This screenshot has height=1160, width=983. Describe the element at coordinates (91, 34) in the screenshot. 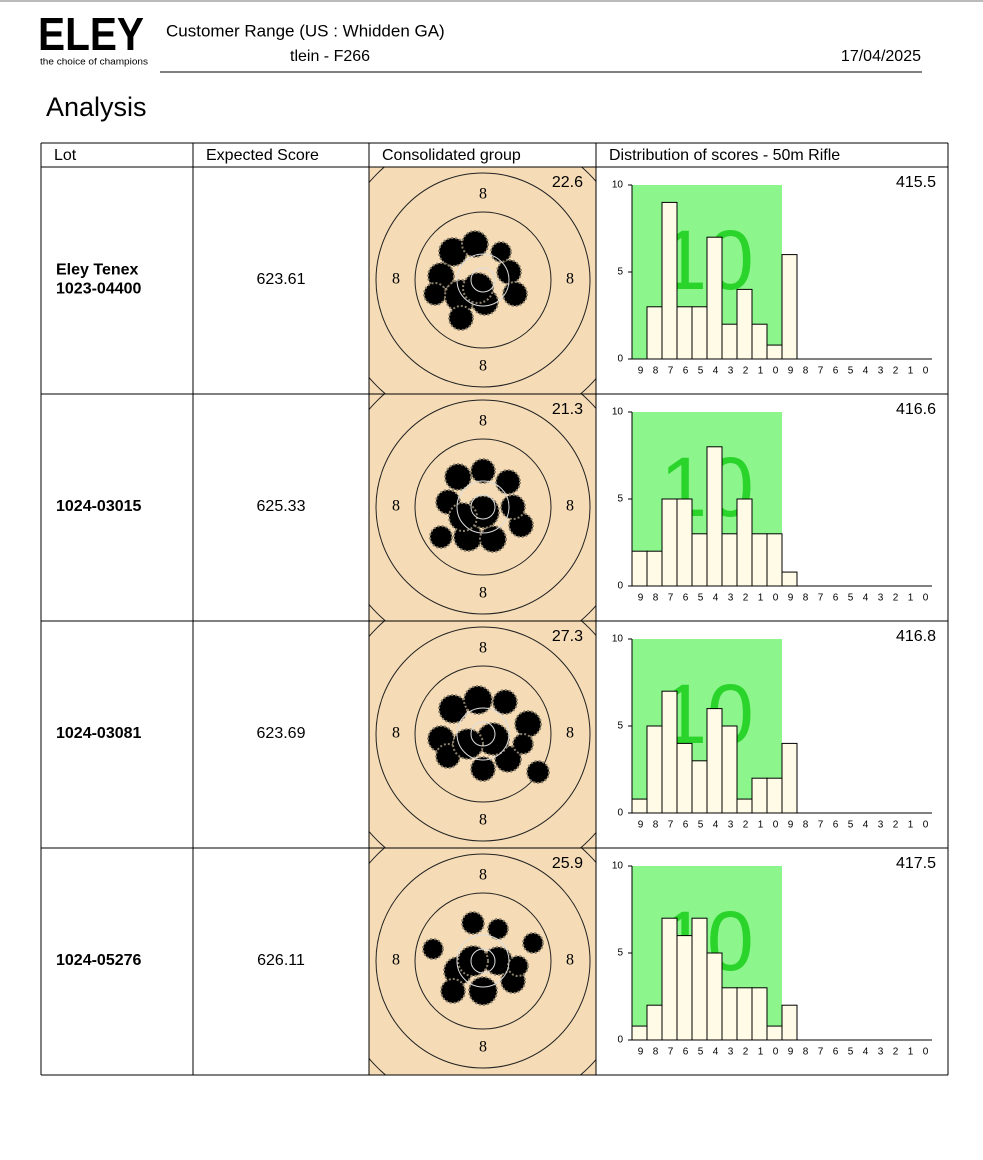

I see `logo: ELEY` at that location.